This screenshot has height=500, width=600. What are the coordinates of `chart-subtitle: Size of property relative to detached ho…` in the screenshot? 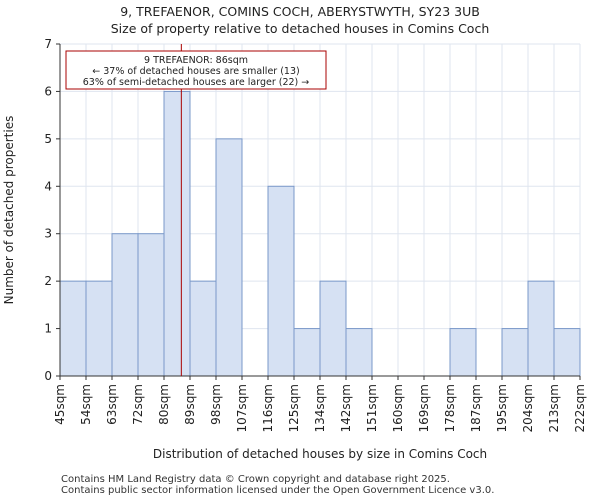 It's located at (300, 28).